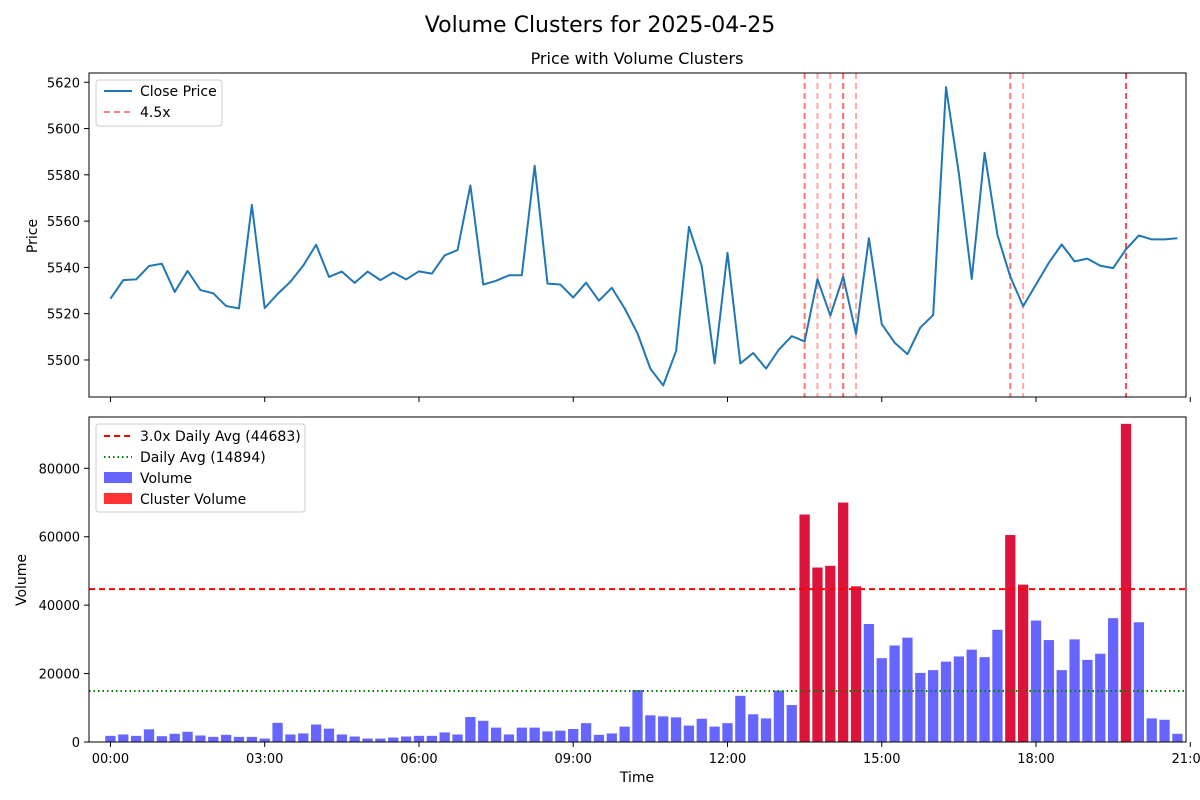 This screenshot has height=800, width=1200. I want to click on price-y-tick-label: 5520, so click(63, 315).